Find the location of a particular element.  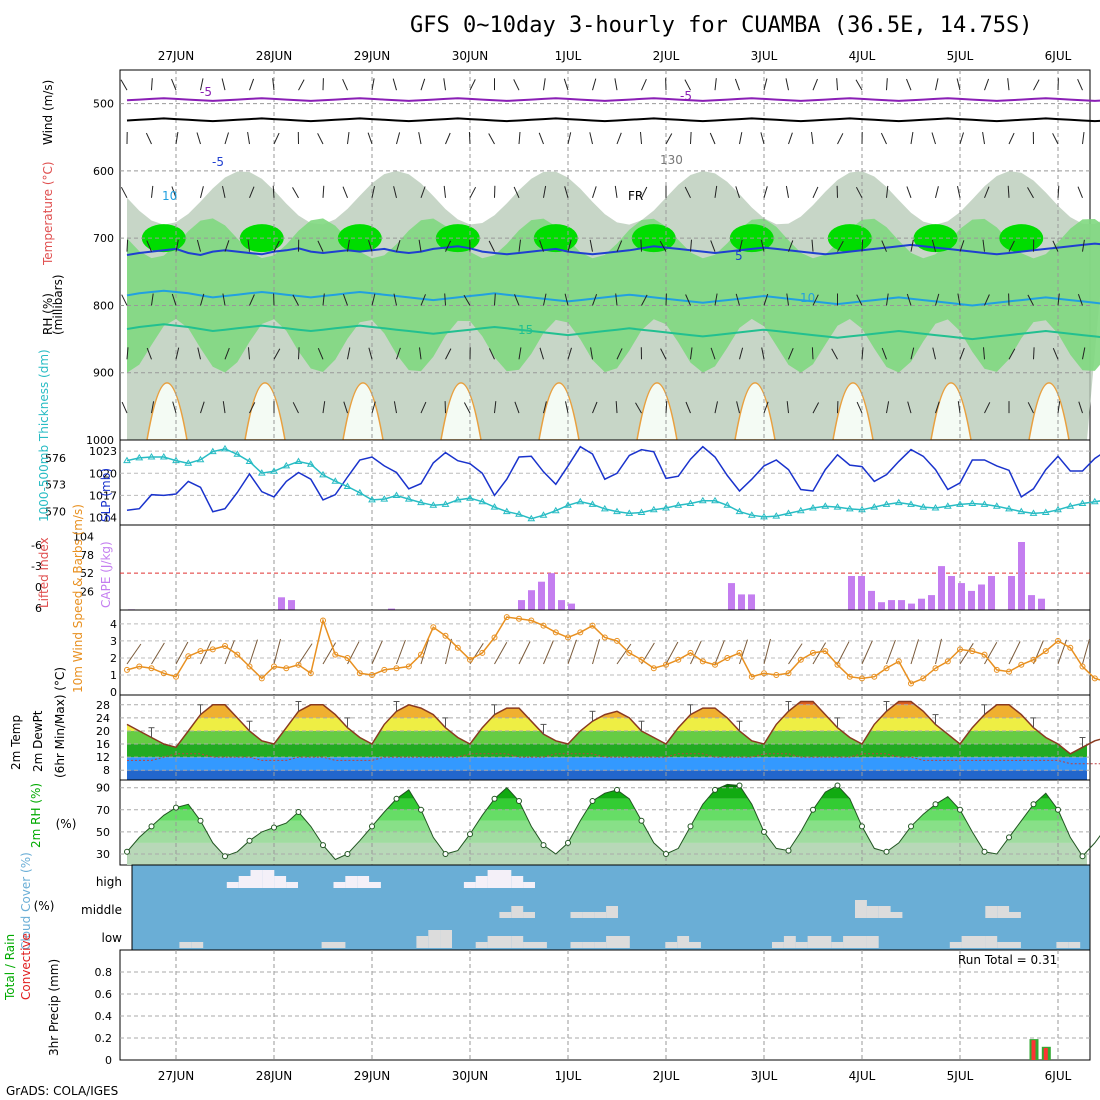

precip-tick: 0.2 is located at coordinates (104, 1038).